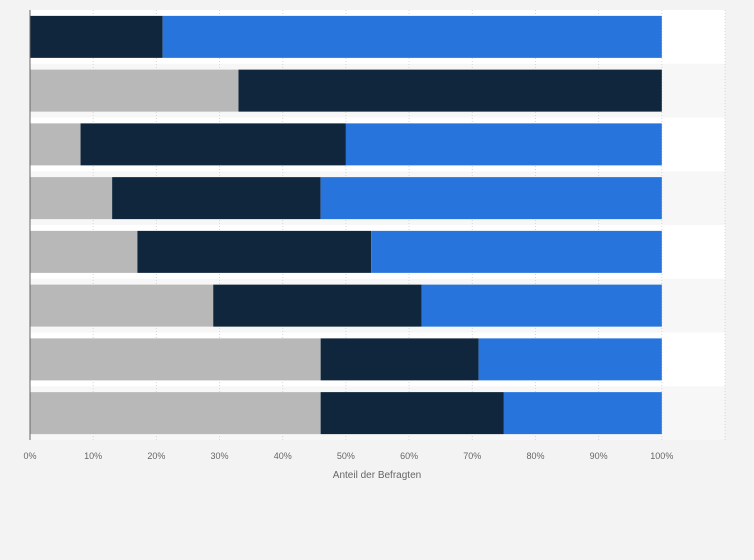  Describe the element at coordinates (541, 305) in the screenshot. I see `bar-segment-s3-row6` at that location.